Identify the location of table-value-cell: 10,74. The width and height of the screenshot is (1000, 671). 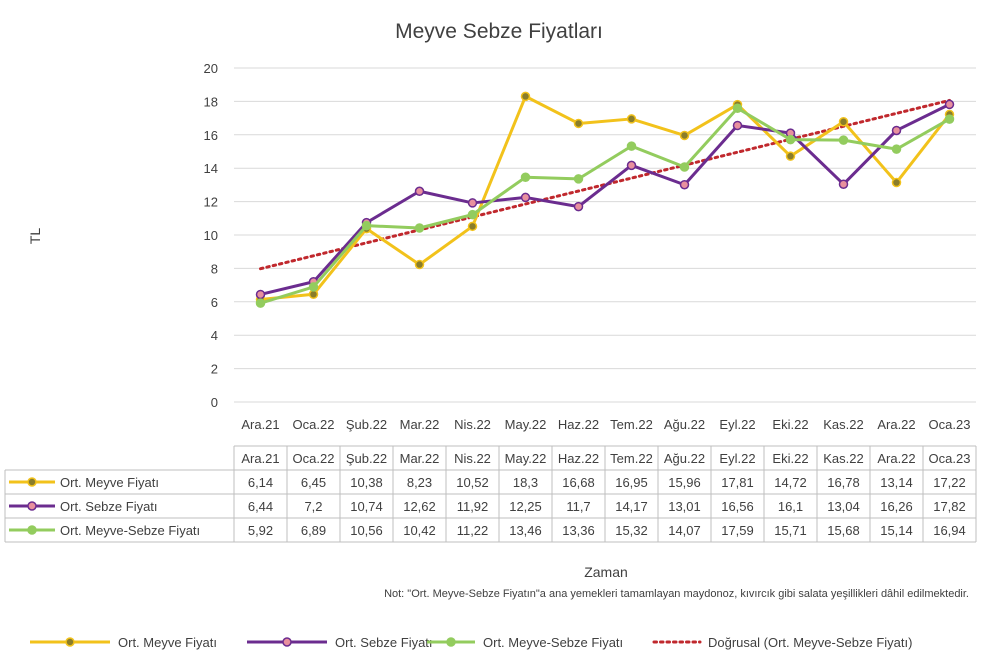
(366, 506).